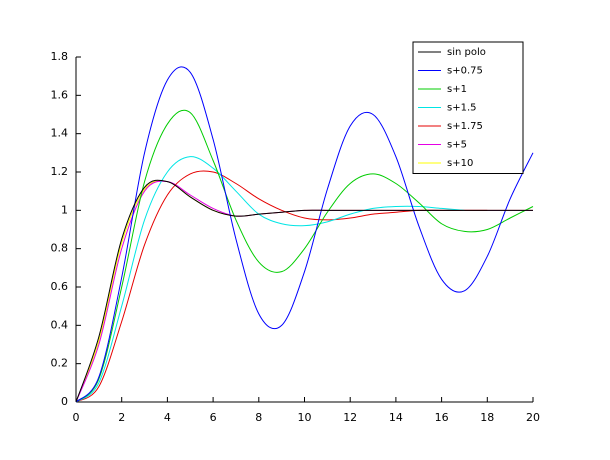  I want to click on legend-label: s+1, so click(457, 89).